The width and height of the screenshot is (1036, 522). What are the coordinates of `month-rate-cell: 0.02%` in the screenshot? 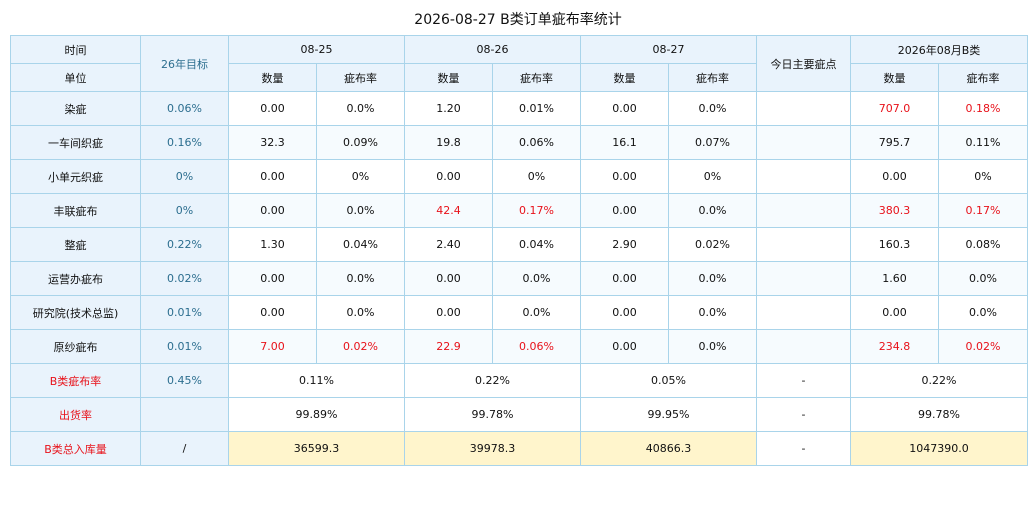 It's located at (983, 346).